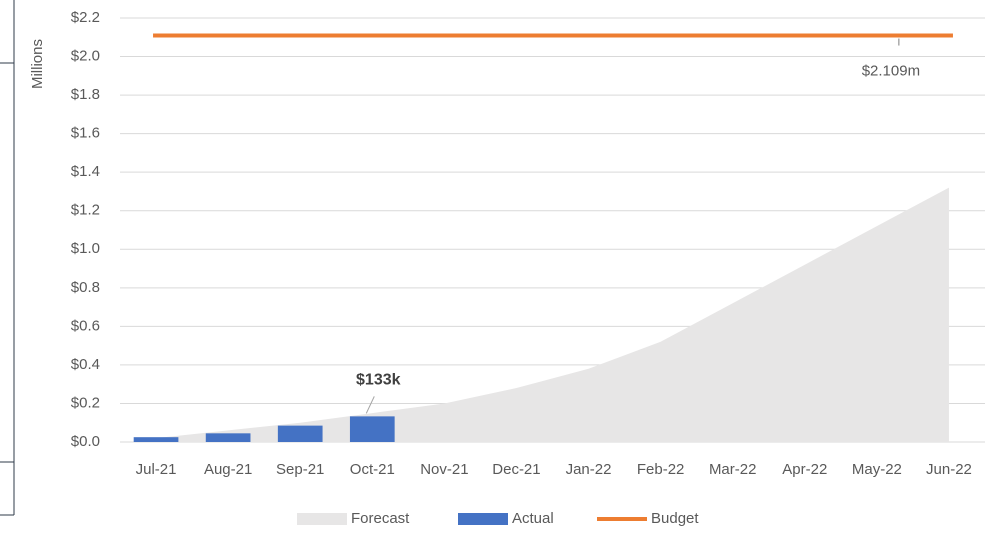  Describe the element at coordinates (589, 469) in the screenshot. I see `x-tick-label: Jan-22` at that location.